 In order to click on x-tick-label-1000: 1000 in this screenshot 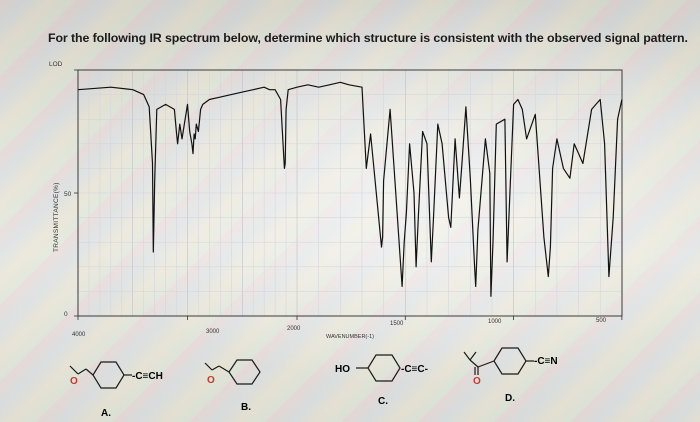, I will do `click(495, 322)`.